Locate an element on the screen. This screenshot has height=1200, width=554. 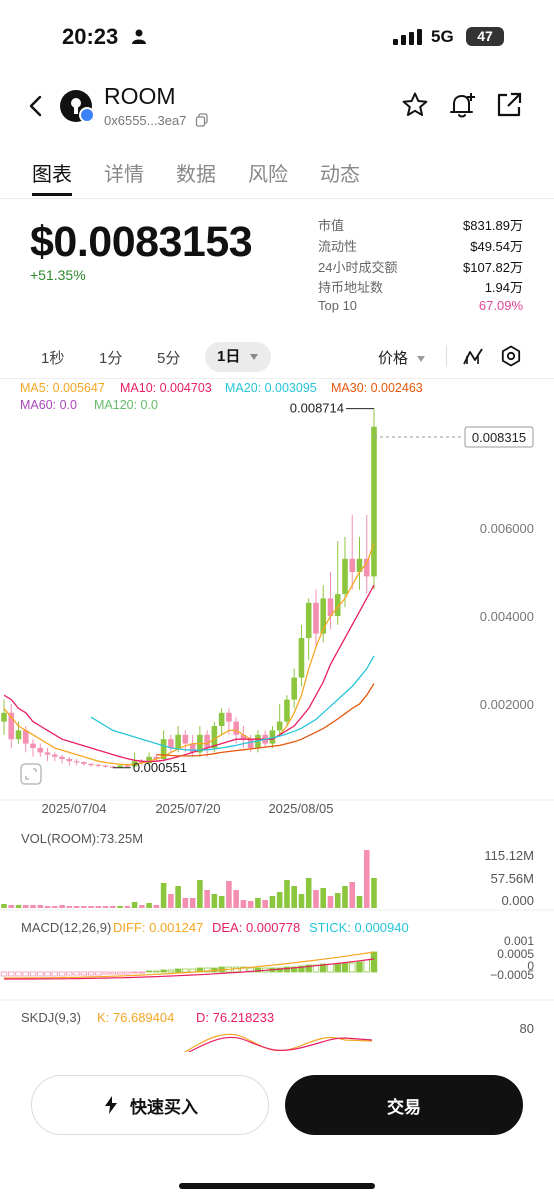
token-name: ROOM is located at coordinates (140, 96).